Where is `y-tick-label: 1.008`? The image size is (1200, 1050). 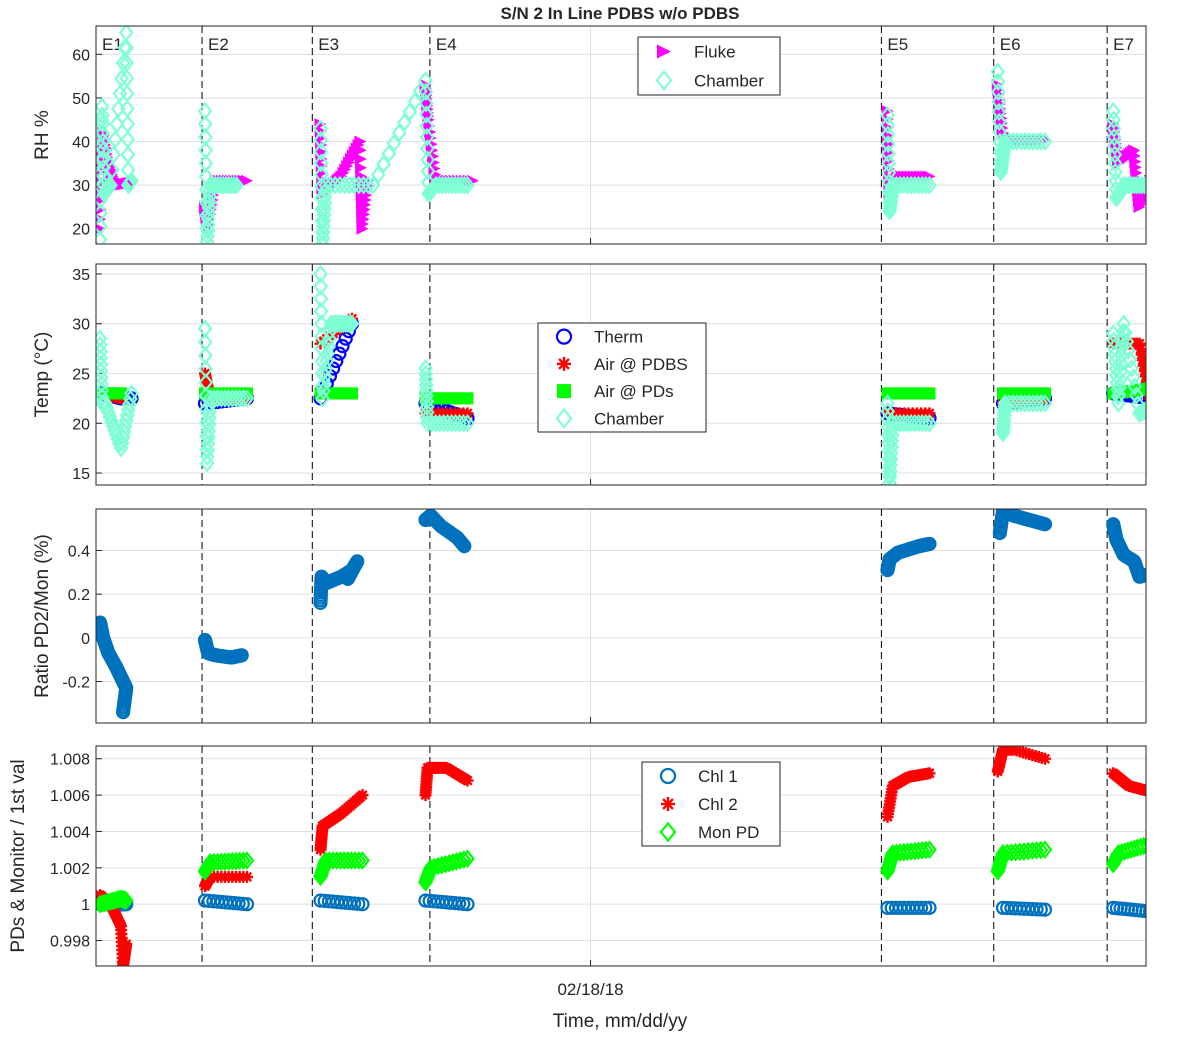
y-tick-label: 1.008 is located at coordinates (70, 760).